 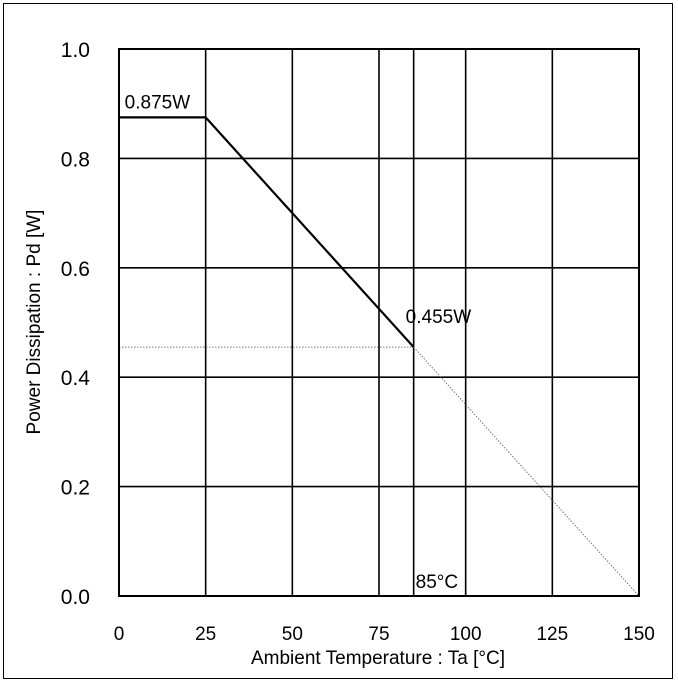 I want to click on x-axis-label: Ambient Temperature : Ta [°C], so click(x=378, y=658).